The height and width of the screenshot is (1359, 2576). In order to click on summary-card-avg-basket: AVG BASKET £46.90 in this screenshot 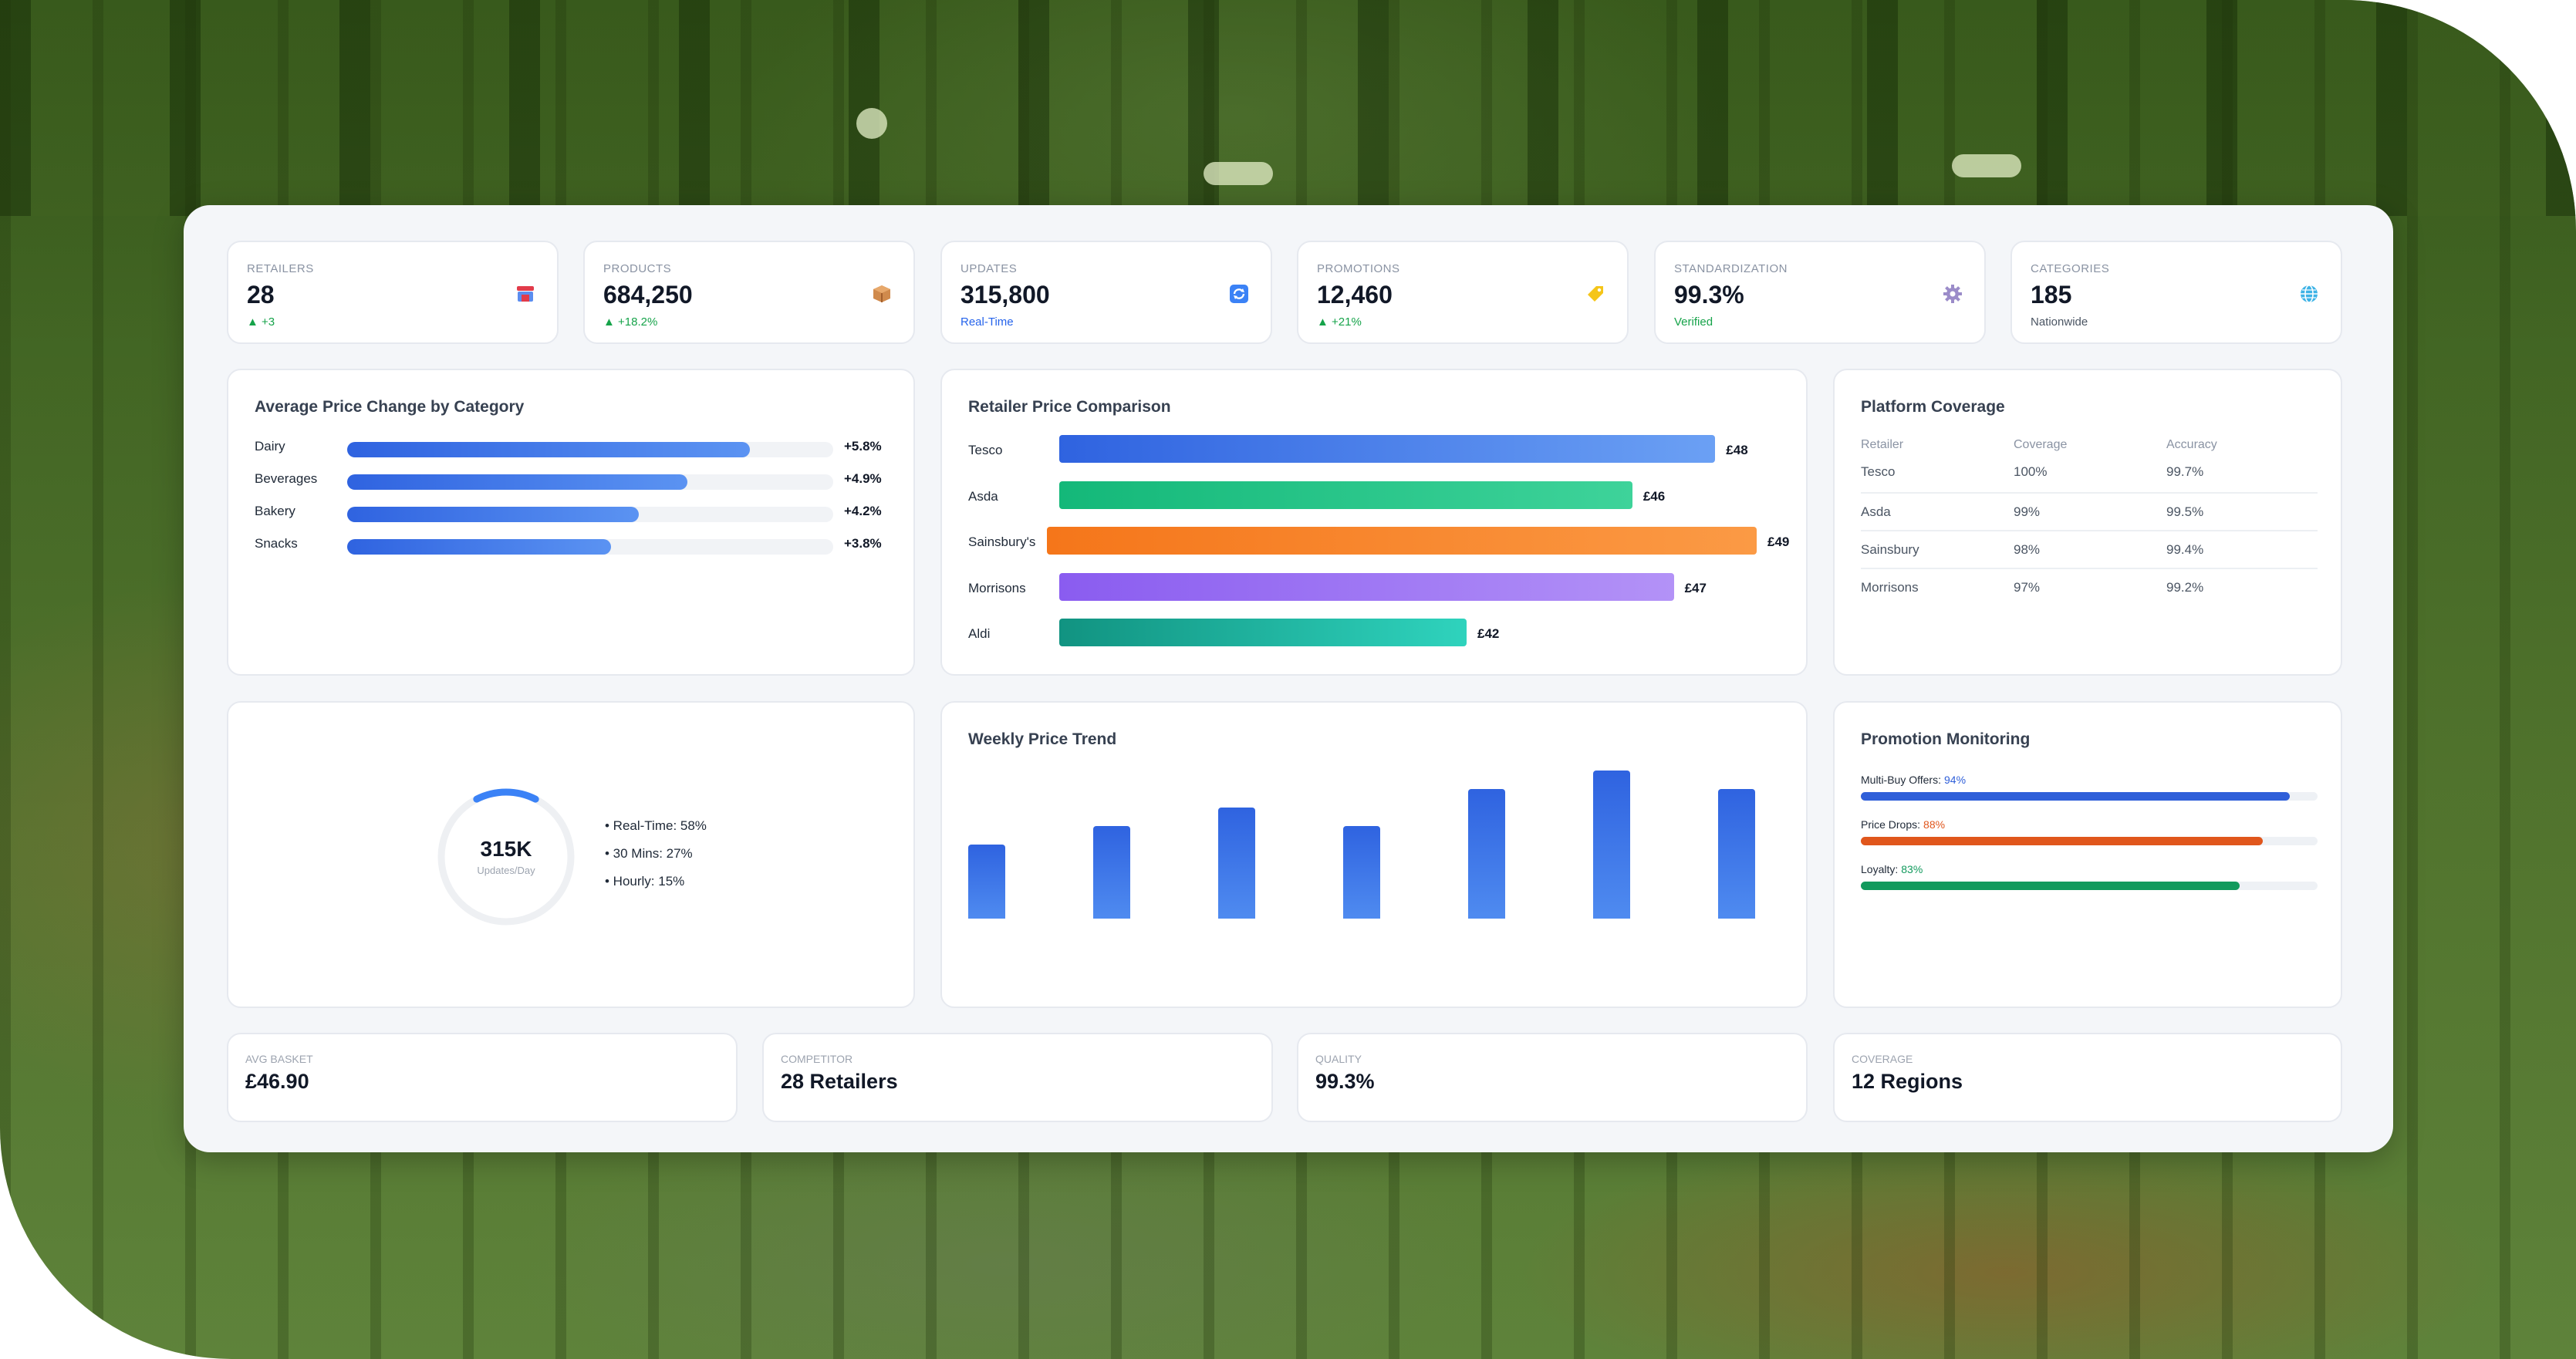, I will do `click(483, 1077)`.